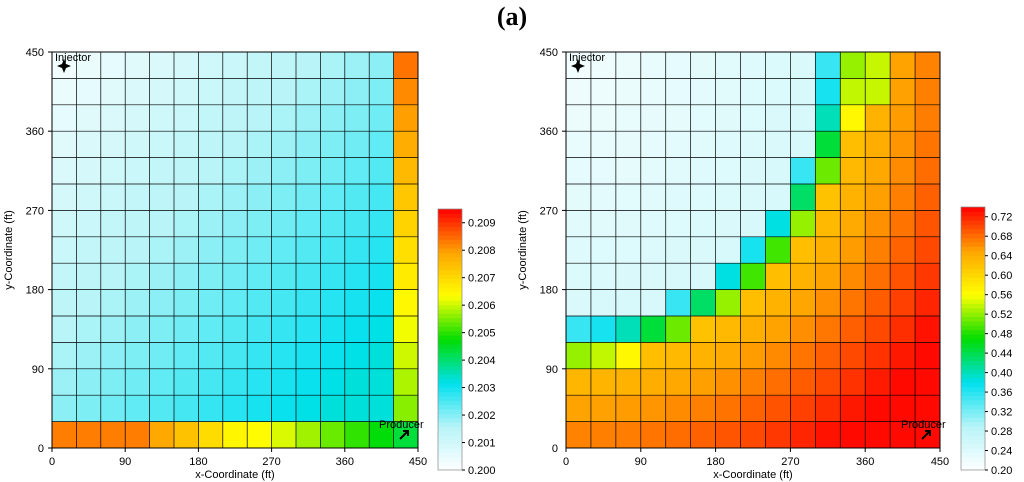  What do you see at coordinates (923, 425) in the screenshot?
I see `producer-label: Producer` at bounding box center [923, 425].